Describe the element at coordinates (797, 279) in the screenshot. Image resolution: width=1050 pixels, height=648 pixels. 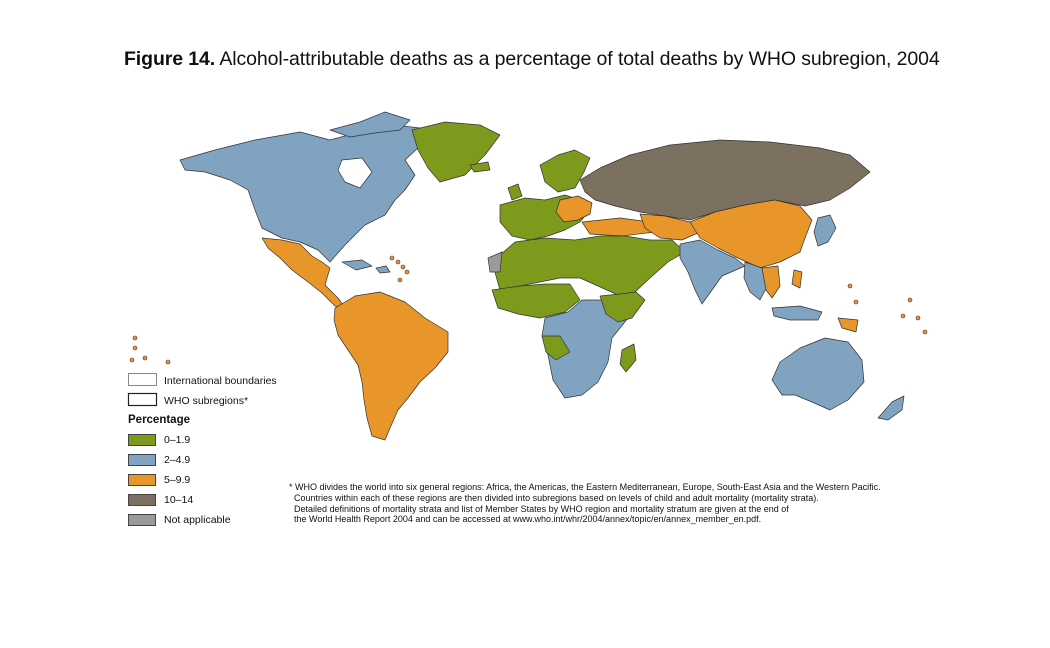
I see `region-philippines` at that location.